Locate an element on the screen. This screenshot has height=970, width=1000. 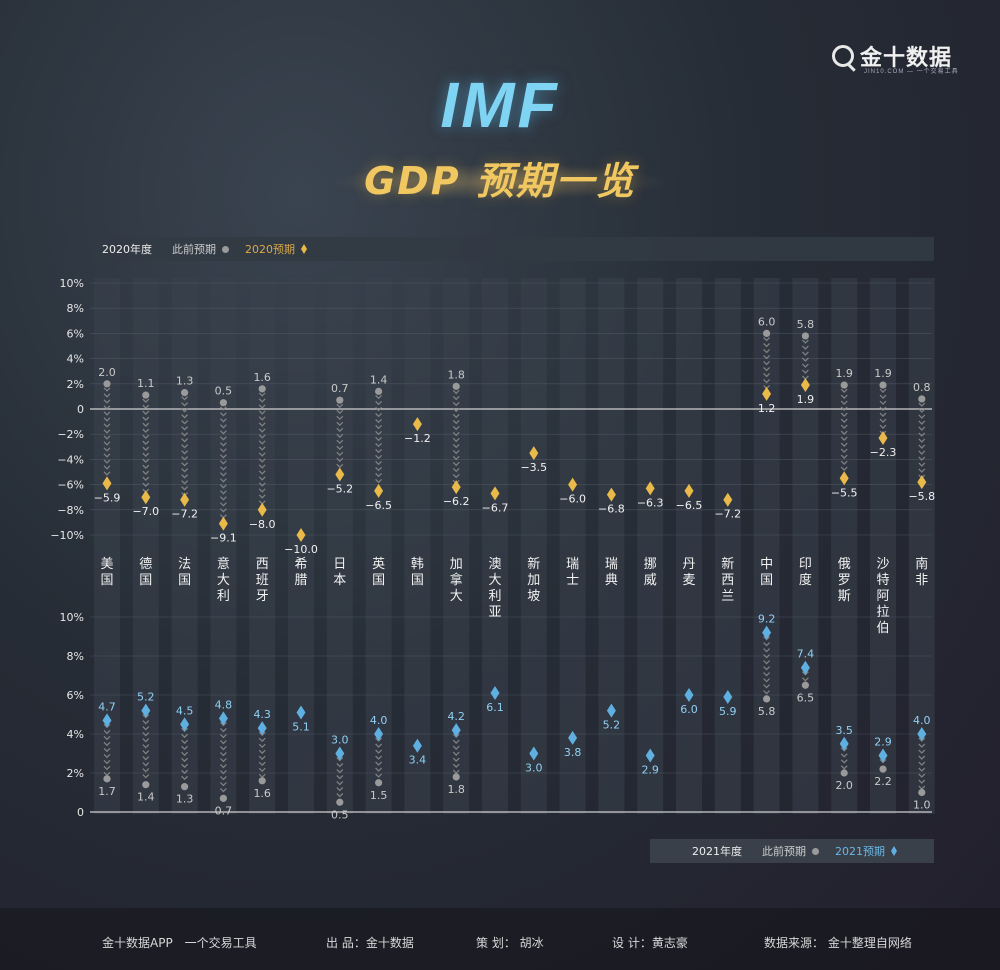
prev-value-label-2021: 1.7 is located at coordinates (107, 791).